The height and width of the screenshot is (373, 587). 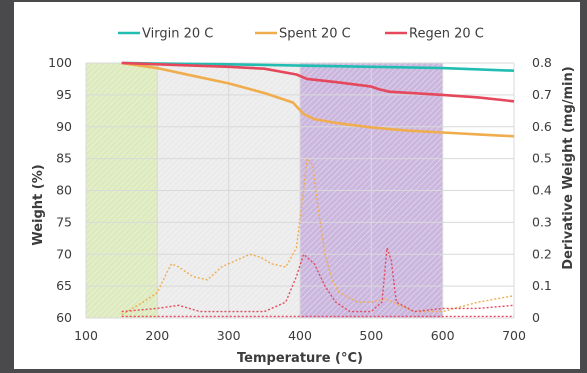 I want to click on y-tick-label: 85, so click(x=64, y=158).